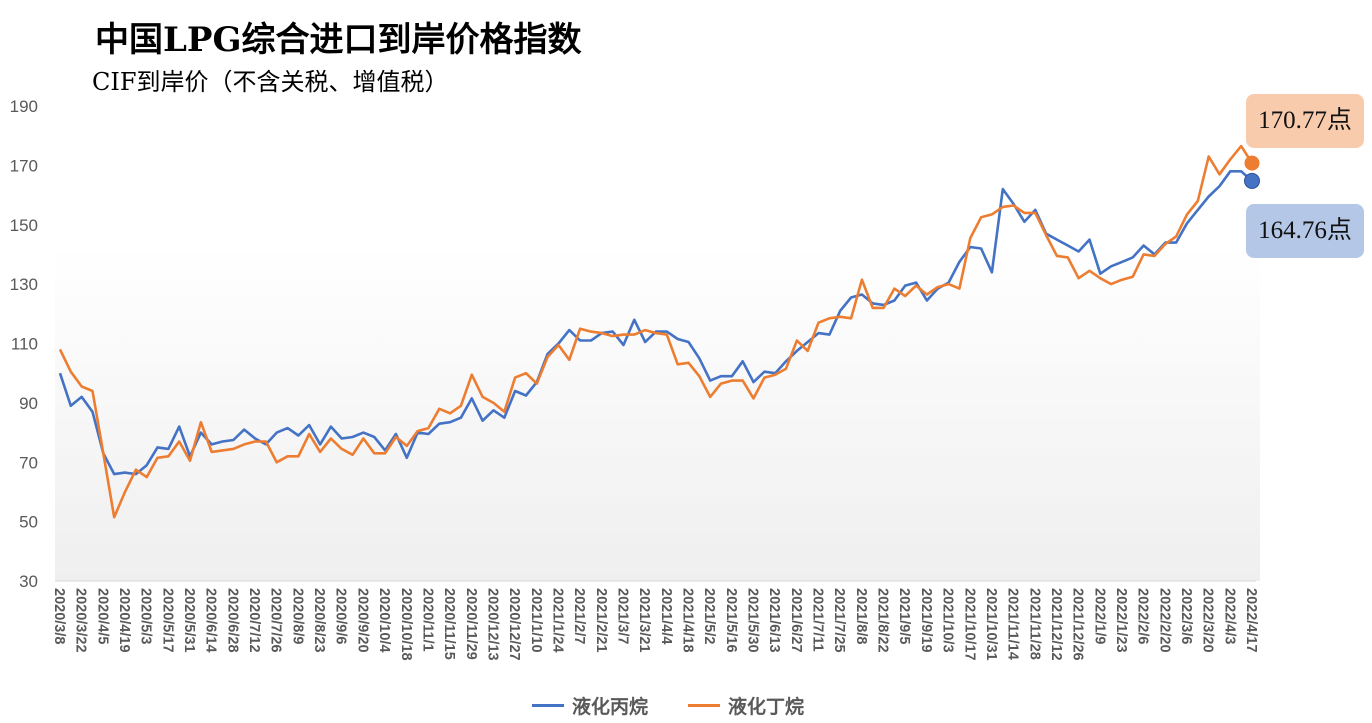  I want to click on y-tick-label: 170, so click(24, 165).